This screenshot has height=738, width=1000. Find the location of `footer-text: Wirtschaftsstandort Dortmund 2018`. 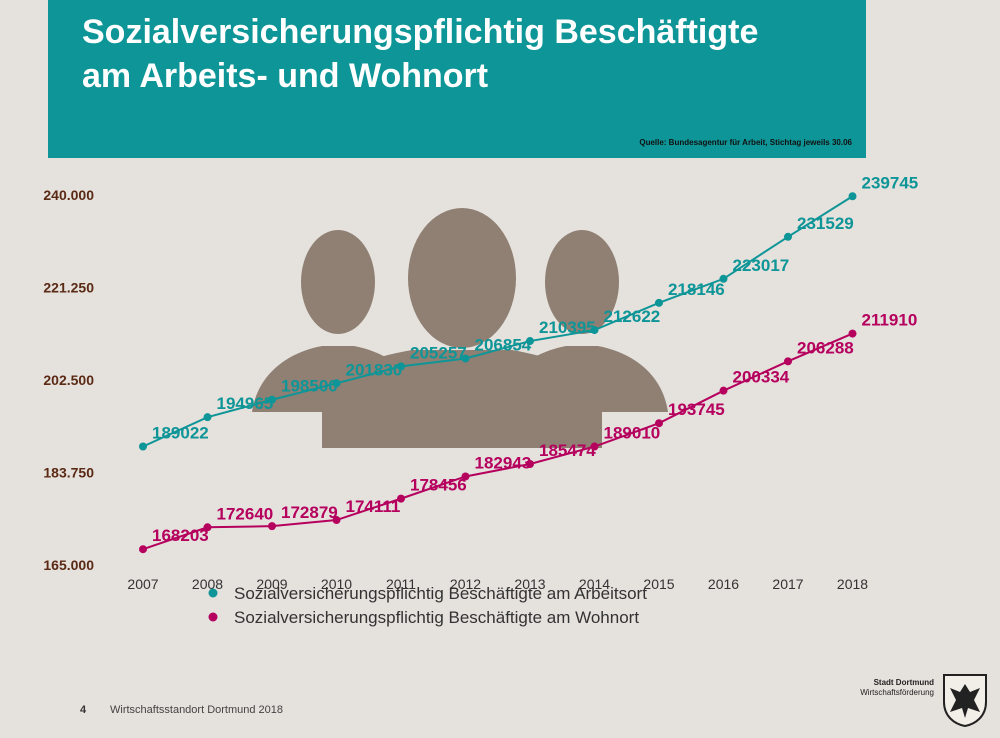

footer-text: Wirtschaftsstandort Dortmund 2018 is located at coordinates (197, 710).